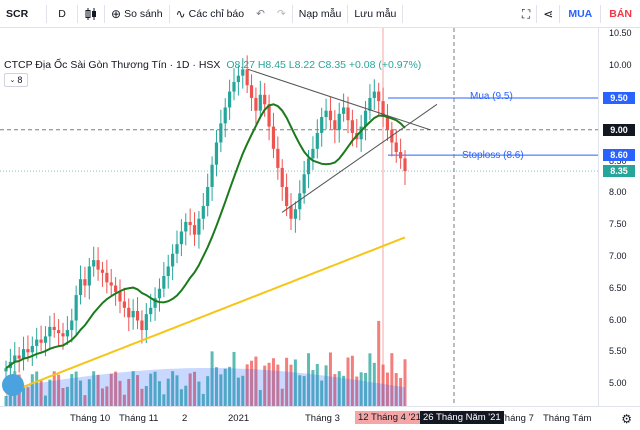 This screenshot has width=640, height=430. What do you see at coordinates (260, 14) in the screenshot?
I see `undo-button: ↶` at bounding box center [260, 14].